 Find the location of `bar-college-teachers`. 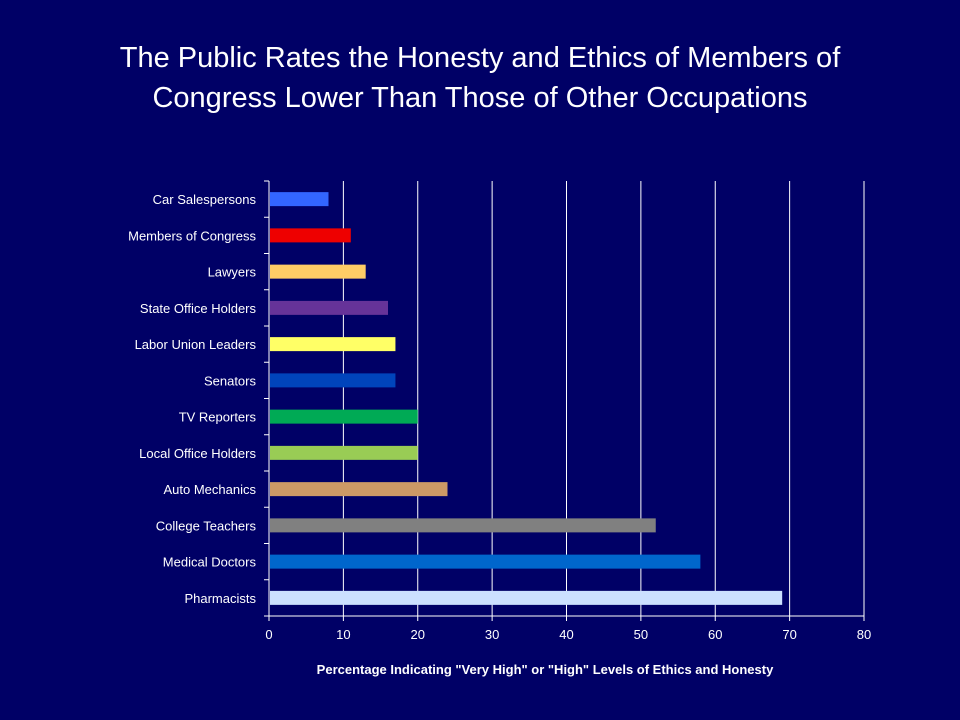

bar-college-teachers is located at coordinates (463, 525).